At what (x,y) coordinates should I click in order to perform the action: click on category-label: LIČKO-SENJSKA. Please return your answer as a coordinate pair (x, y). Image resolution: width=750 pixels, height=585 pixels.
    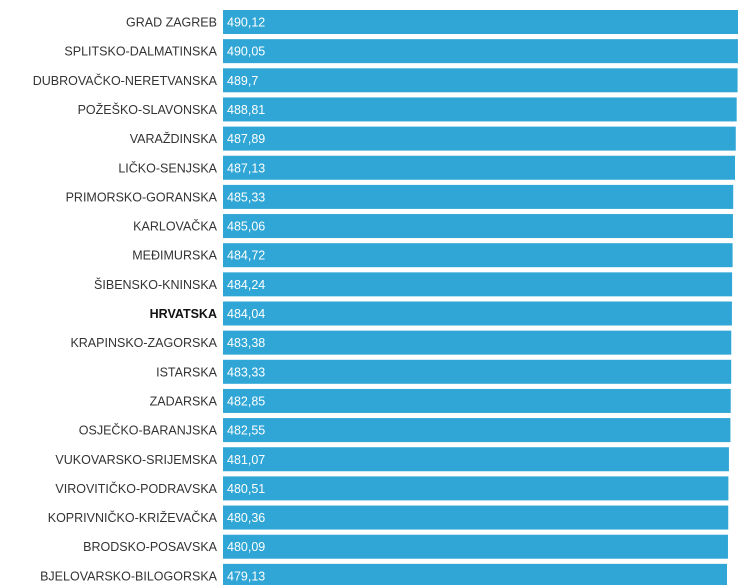
    Looking at the image, I should click on (167, 167).